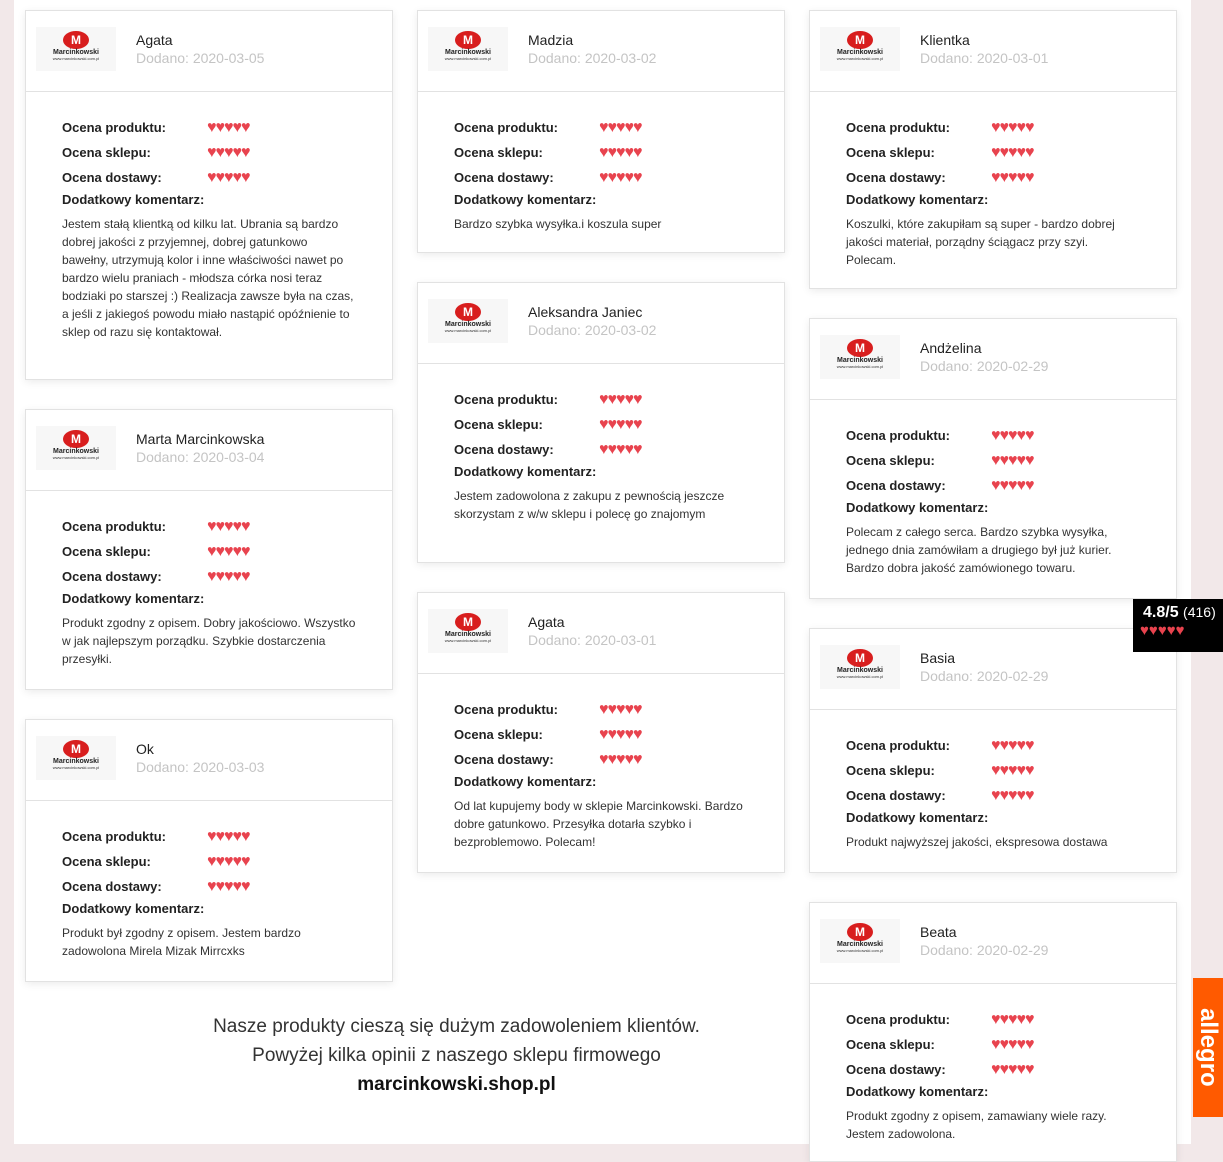 This screenshot has width=1223, height=1162. What do you see at coordinates (592, 640) in the screenshot?
I see `review-date: Dodano: 2020-03-01` at bounding box center [592, 640].